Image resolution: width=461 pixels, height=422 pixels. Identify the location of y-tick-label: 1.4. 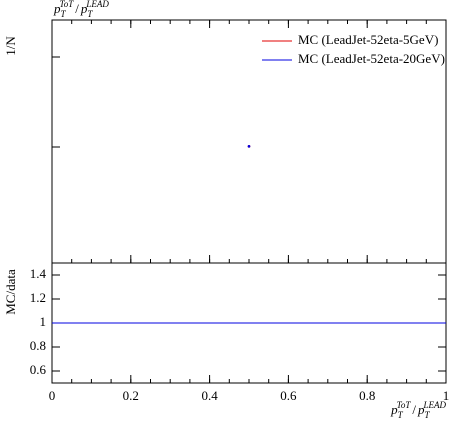
(38, 273).